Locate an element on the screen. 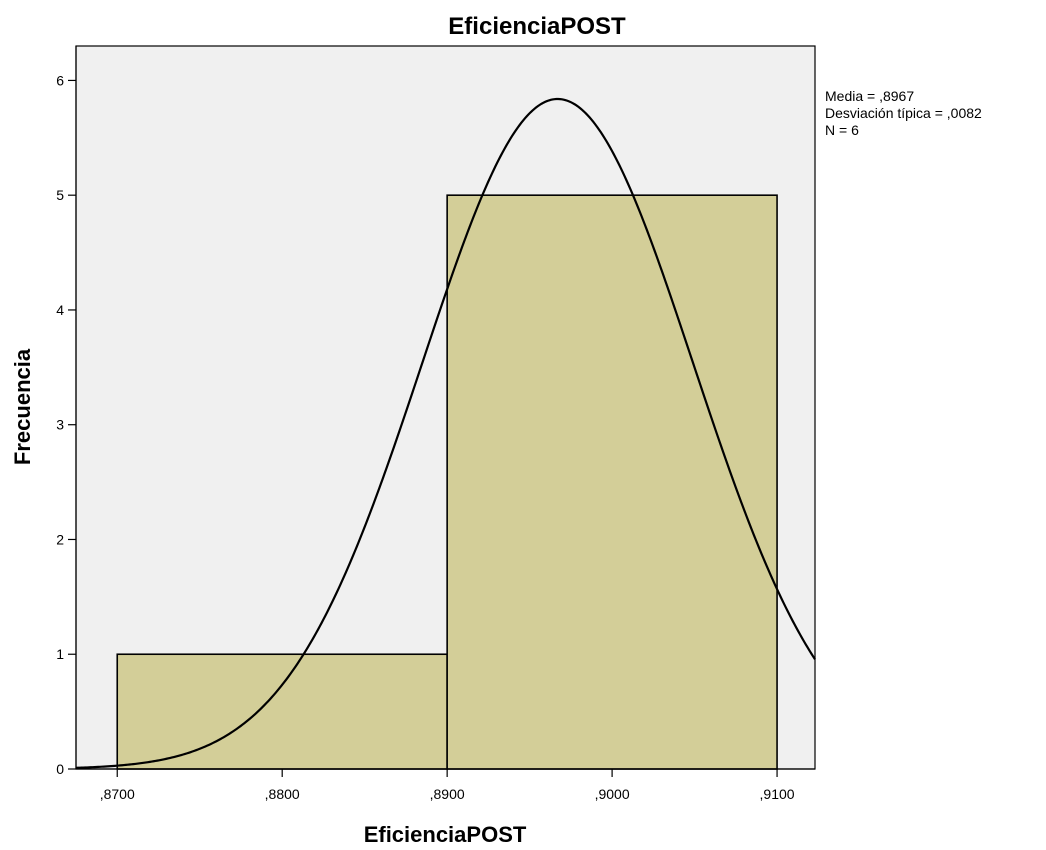 The height and width of the screenshot is (850, 1046). y-tick-label: 2 is located at coordinates (60, 539).